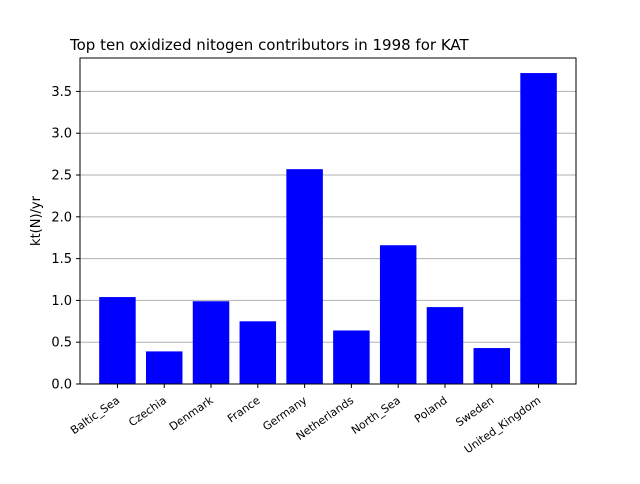 This screenshot has height=484, width=640. Describe the element at coordinates (258, 352) in the screenshot. I see `bar-france` at that location.